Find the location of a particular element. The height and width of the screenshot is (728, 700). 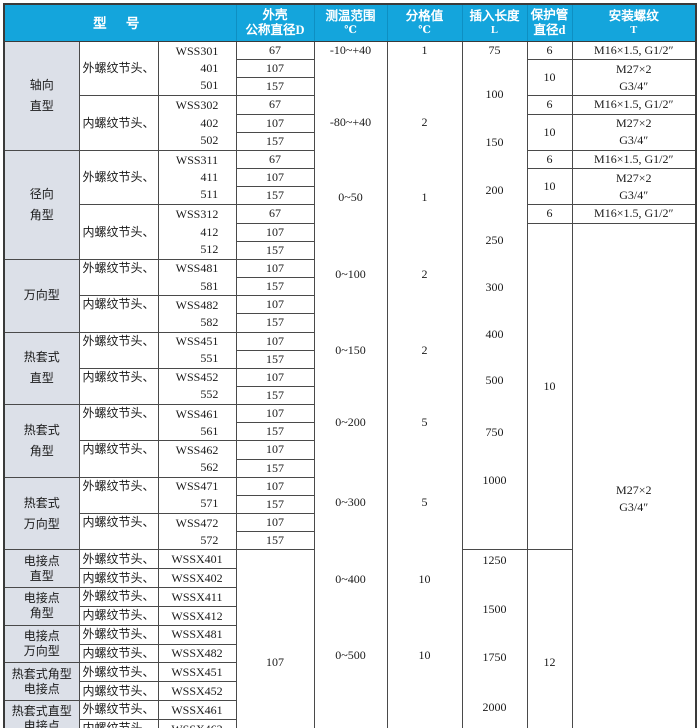

text-line: WSSX462 is located at coordinates (196, 724).